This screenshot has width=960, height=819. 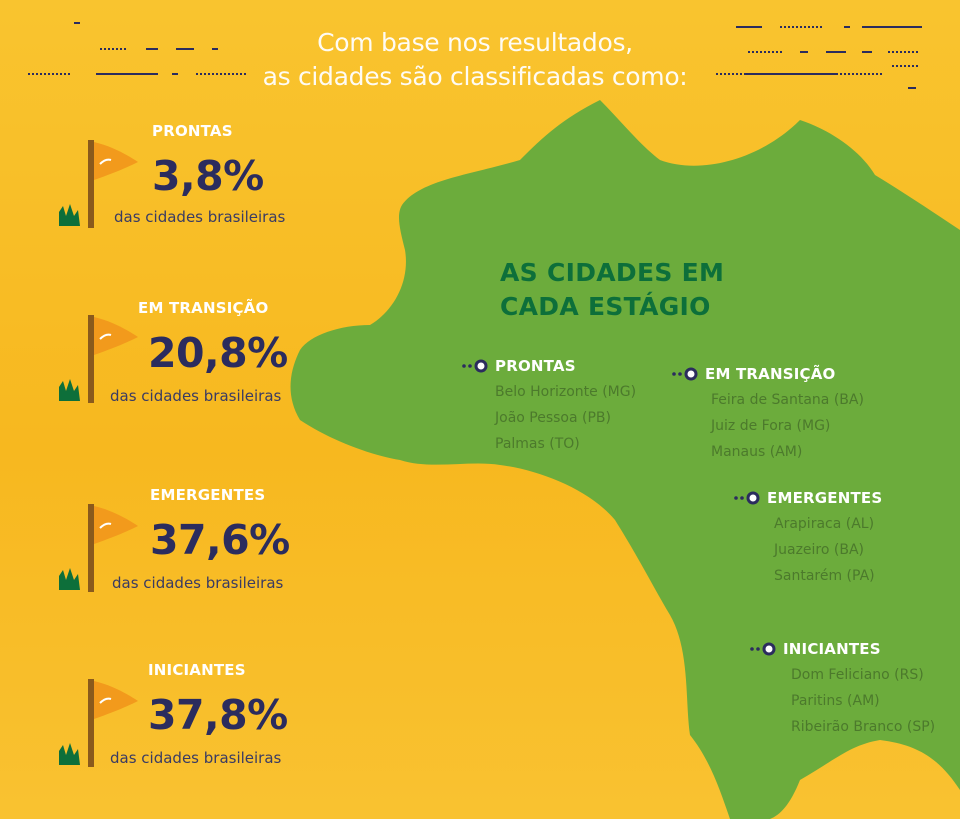 What do you see at coordinates (771, 426) in the screenshot?
I see `list-item: Juiz de Fora (MG)` at bounding box center [771, 426].